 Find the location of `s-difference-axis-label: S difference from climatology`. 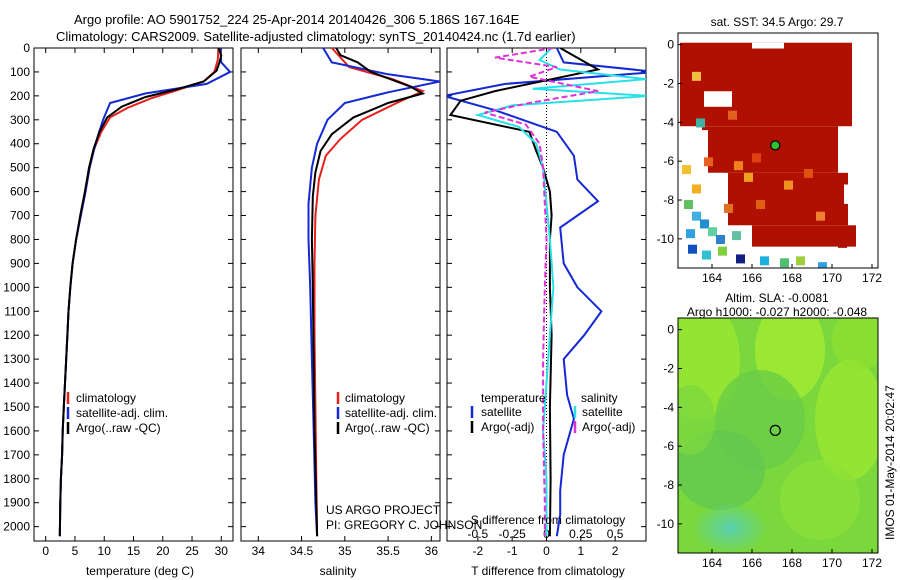

s-difference-axis-label: S difference from climatology is located at coordinates (548, 520).